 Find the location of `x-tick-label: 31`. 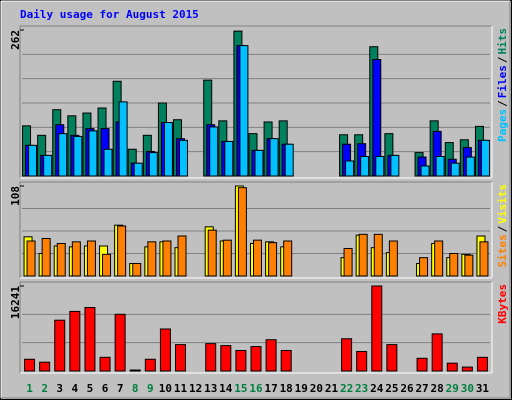

x-tick-label: 31 is located at coordinates (483, 388).